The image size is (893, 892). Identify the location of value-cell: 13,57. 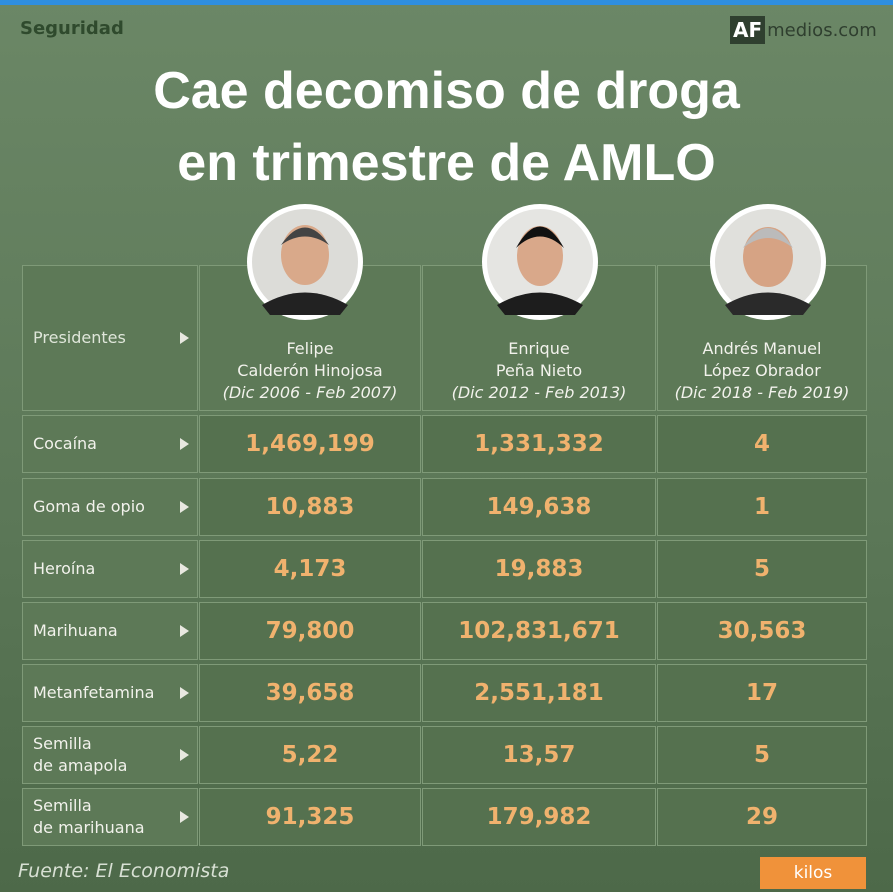
(539, 755).